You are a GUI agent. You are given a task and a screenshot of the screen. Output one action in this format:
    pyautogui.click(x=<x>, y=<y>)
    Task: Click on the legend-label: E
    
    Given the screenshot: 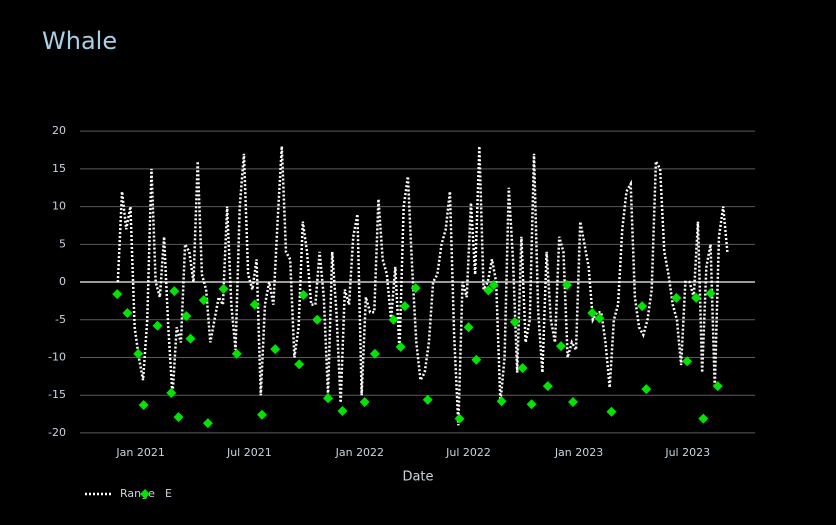 What is the action you would take?
    pyautogui.click(x=168, y=493)
    